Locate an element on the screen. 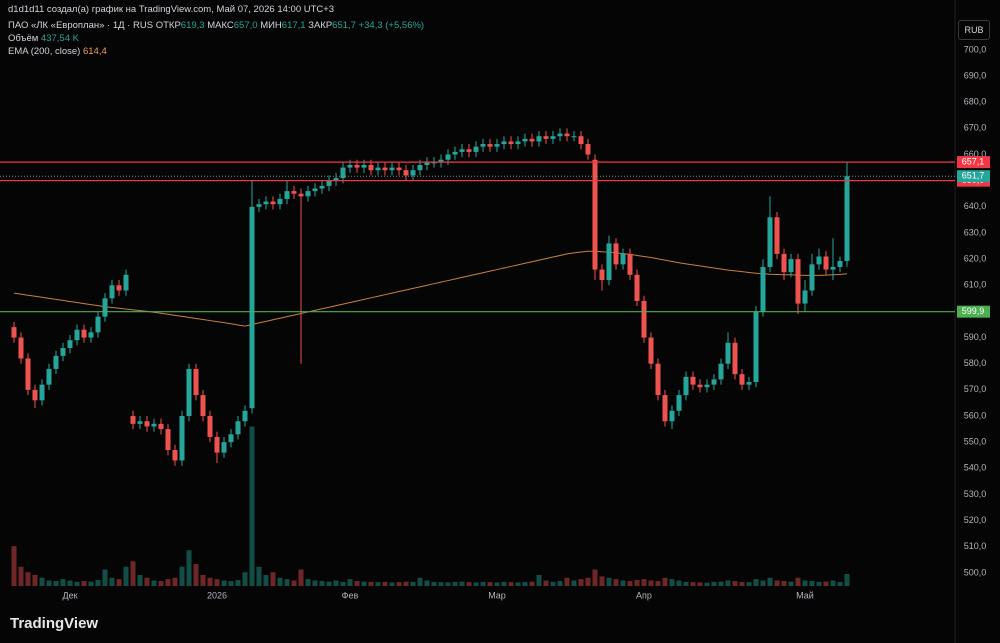 Image resolution: width=1000 pixels, height=643 pixels. legend-ema: EMA (200, close) 614,4 is located at coordinates (57, 51).